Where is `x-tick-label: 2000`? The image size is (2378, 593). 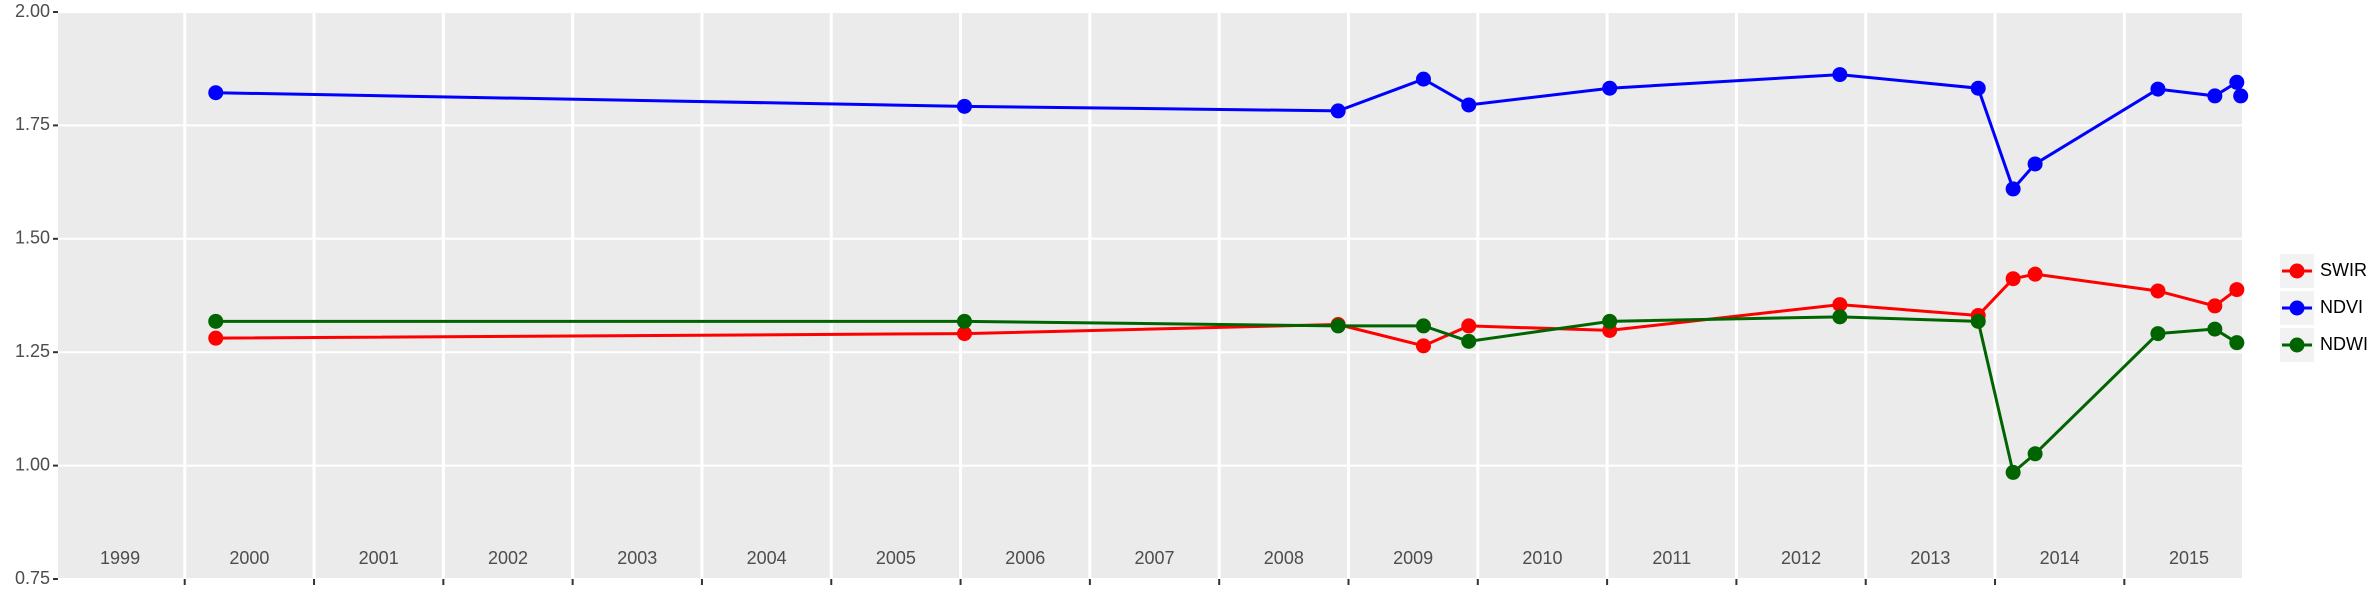
x-tick-label: 2000 is located at coordinates (249, 558).